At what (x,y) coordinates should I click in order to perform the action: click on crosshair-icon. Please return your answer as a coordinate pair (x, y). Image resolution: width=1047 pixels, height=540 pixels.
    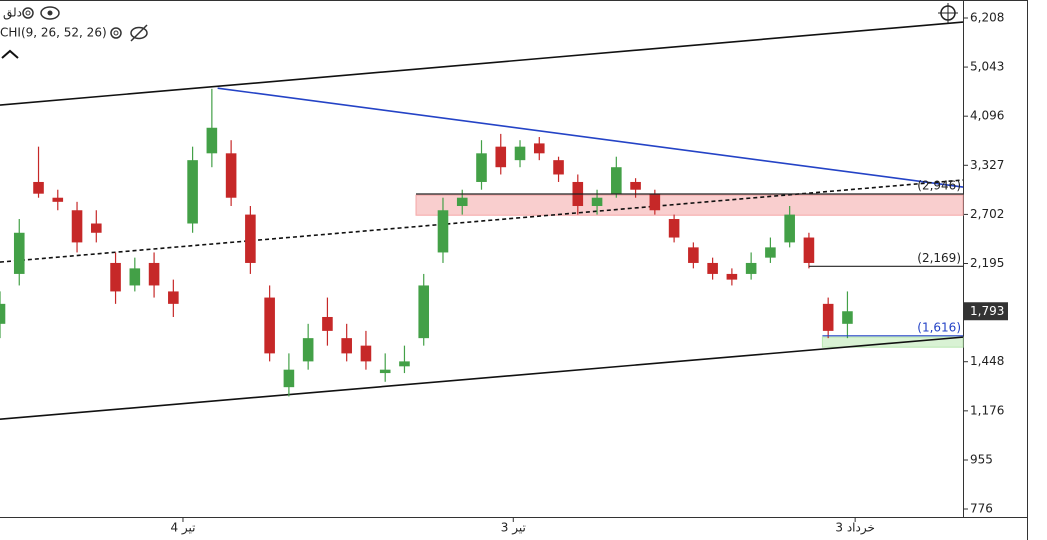
    Looking at the image, I should click on (948, 13).